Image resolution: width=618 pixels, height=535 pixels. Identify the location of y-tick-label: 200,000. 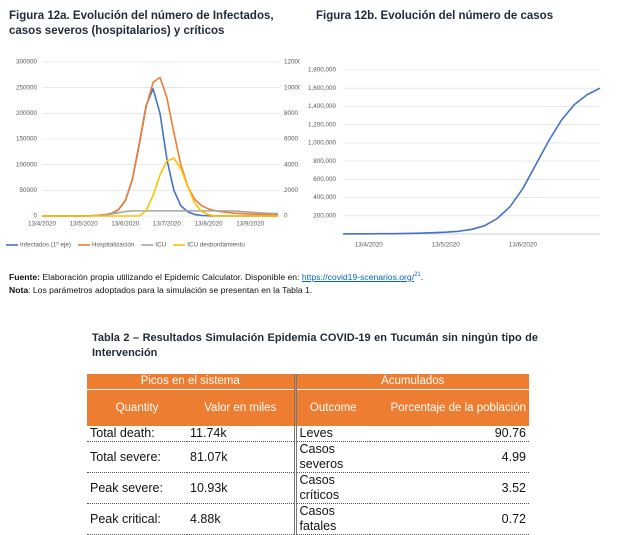
(324, 215).